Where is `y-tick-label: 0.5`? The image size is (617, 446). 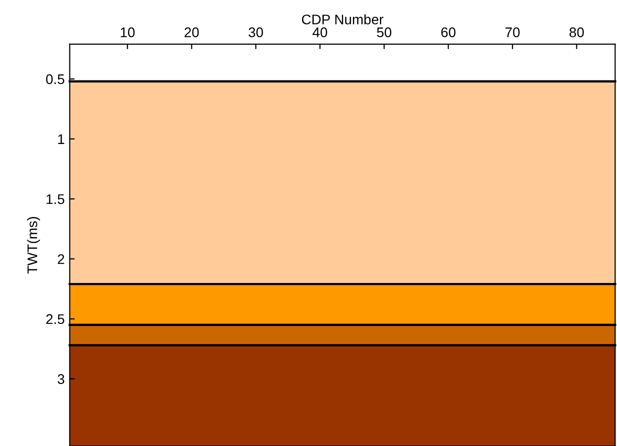
y-tick-label: 0.5 is located at coordinates (55, 79).